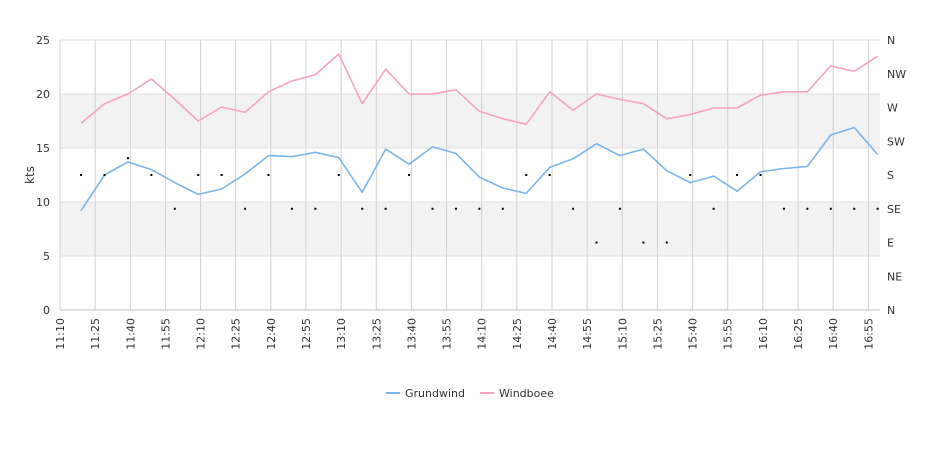 Image resolution: width=940 pixels, height=454 pixels. Describe the element at coordinates (798, 334) in the screenshot. I see `x-tick-label: 16:25` at that location.